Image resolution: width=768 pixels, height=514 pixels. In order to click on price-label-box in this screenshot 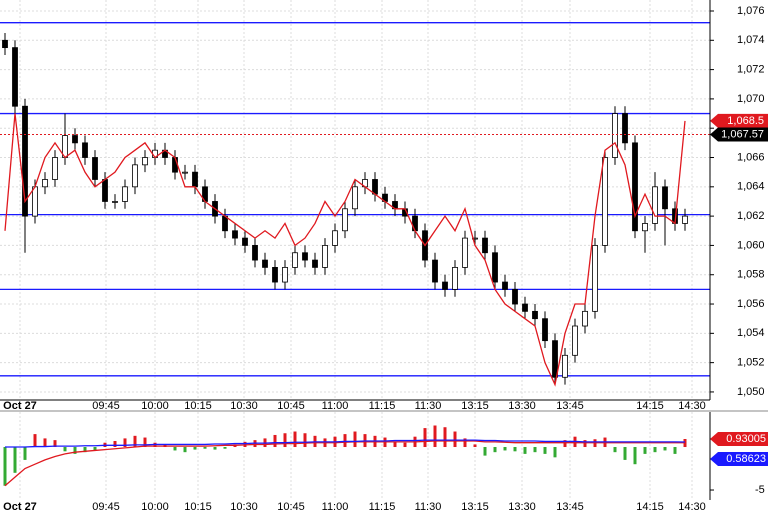, I will do `click(739, 120)`.